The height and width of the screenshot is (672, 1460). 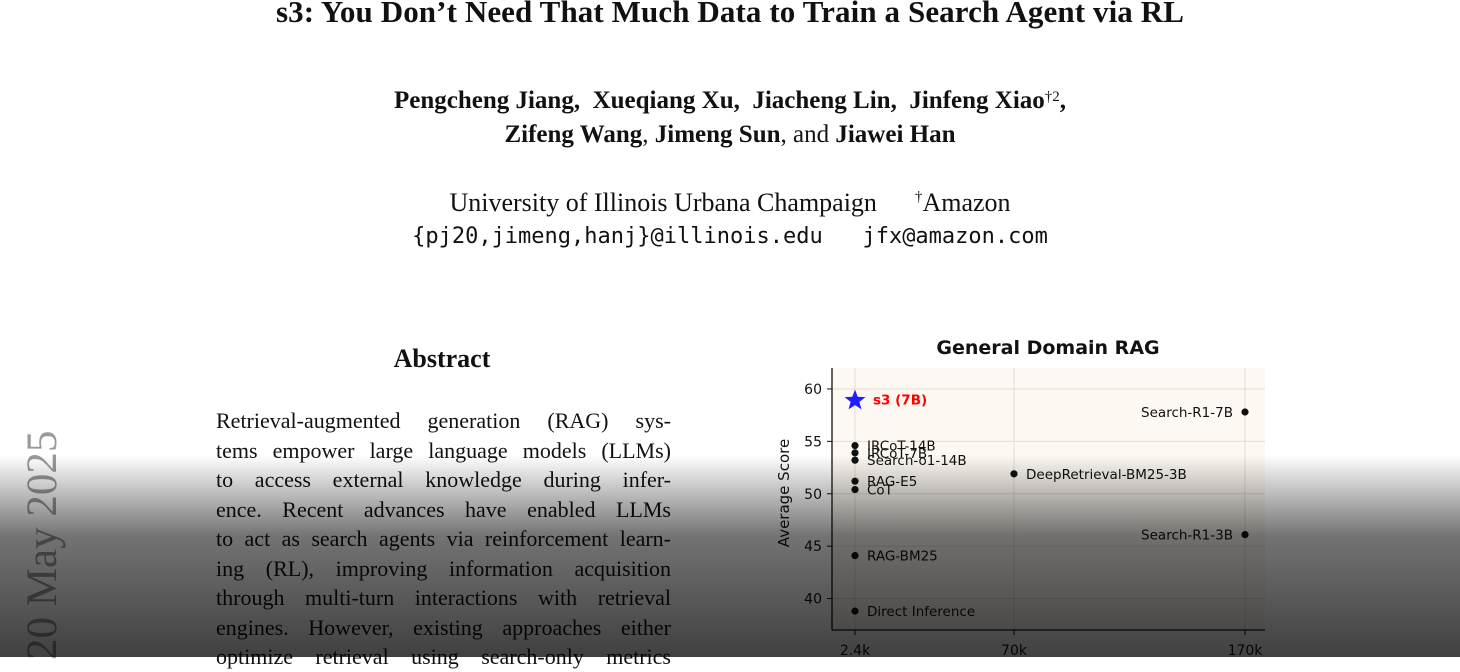 What do you see at coordinates (813, 495) in the screenshot?
I see `y-tick-label: 50` at bounding box center [813, 495].